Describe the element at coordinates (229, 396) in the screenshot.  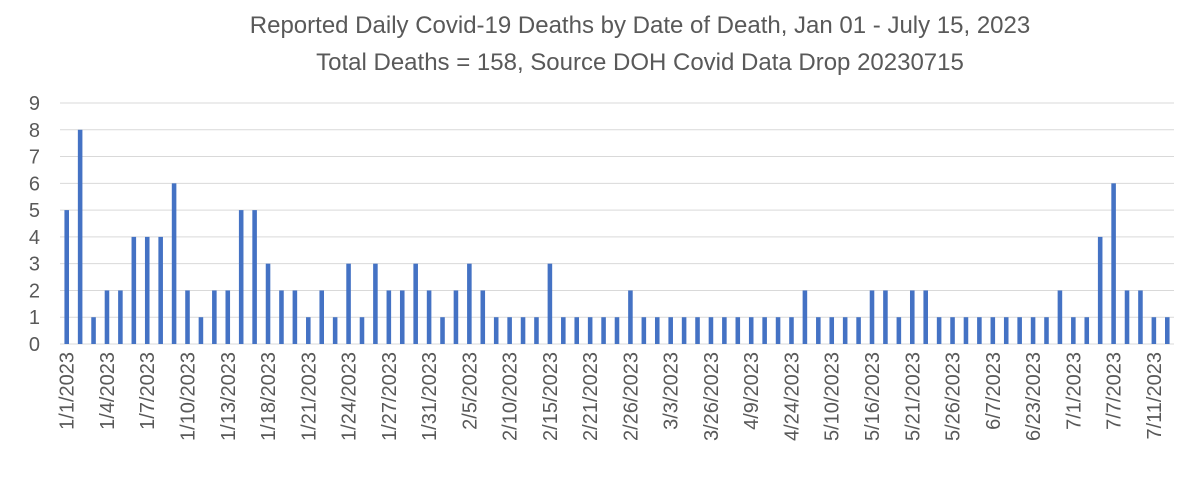
I see `x-tick-label: 1/13/2023` at that location.